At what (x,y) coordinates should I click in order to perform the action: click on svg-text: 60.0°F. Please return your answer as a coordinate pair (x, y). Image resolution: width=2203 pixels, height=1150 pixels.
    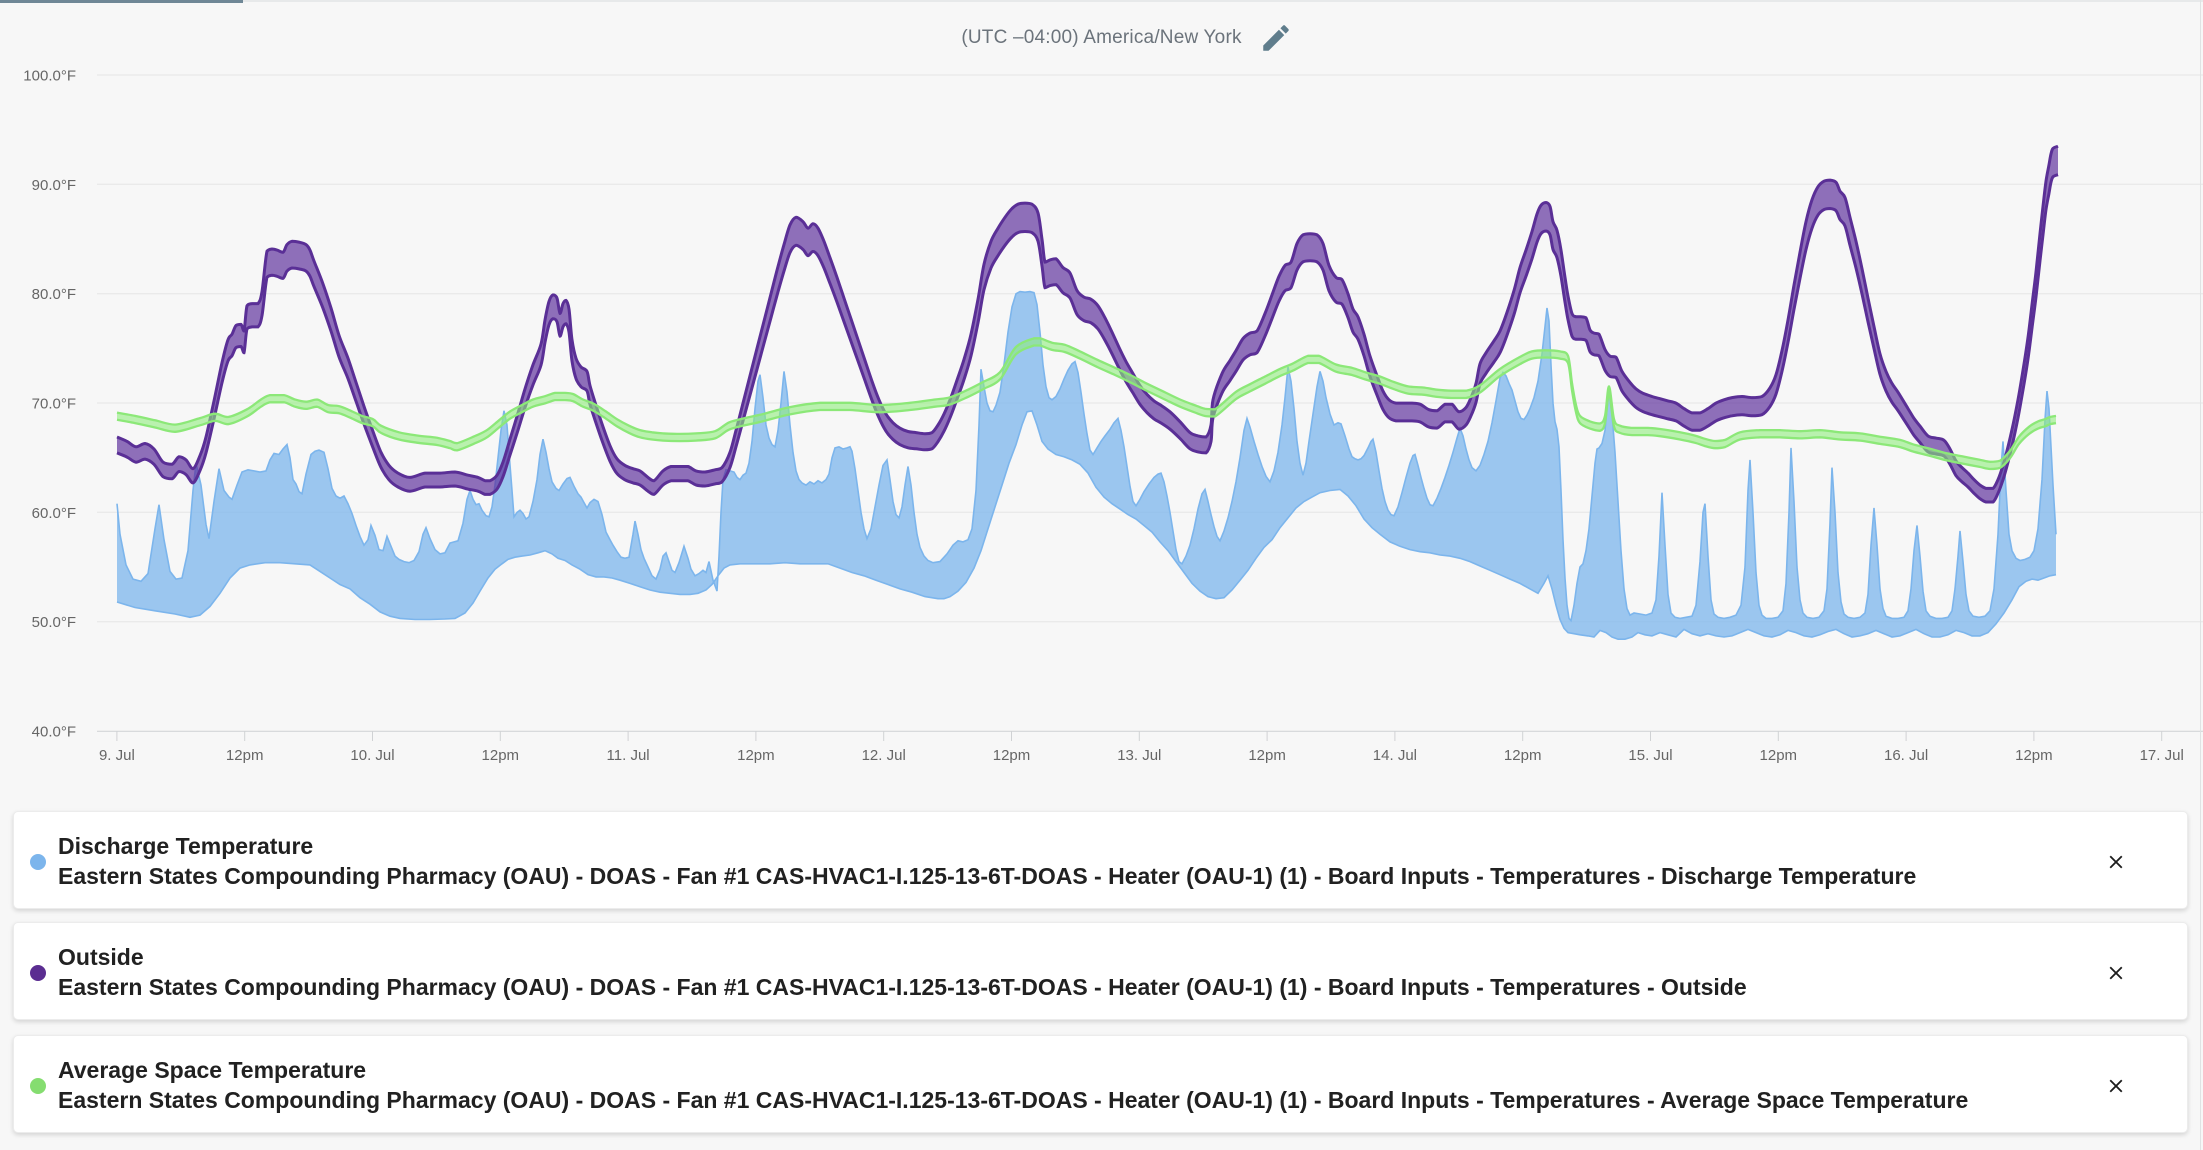
    Looking at the image, I should click on (54, 513).